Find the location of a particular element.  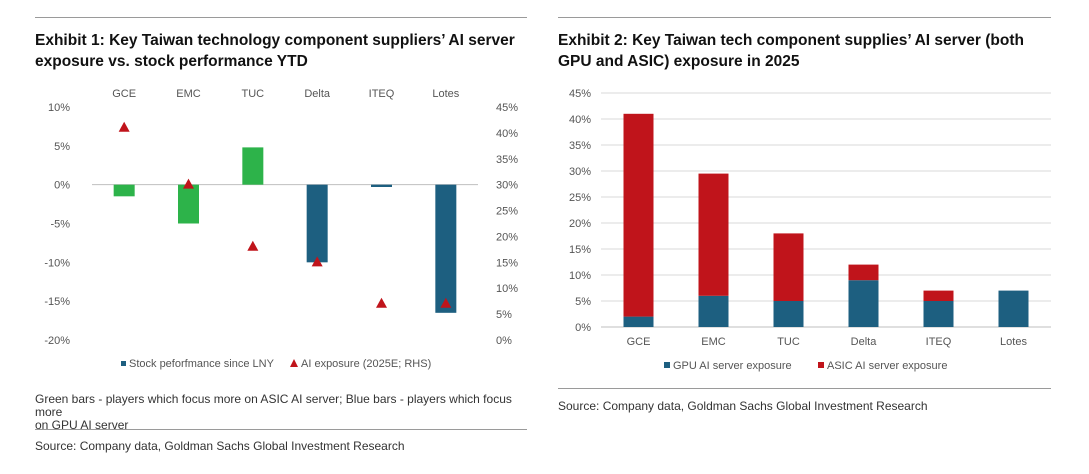

left-axis-tick-label: -10% is located at coordinates (57, 263).